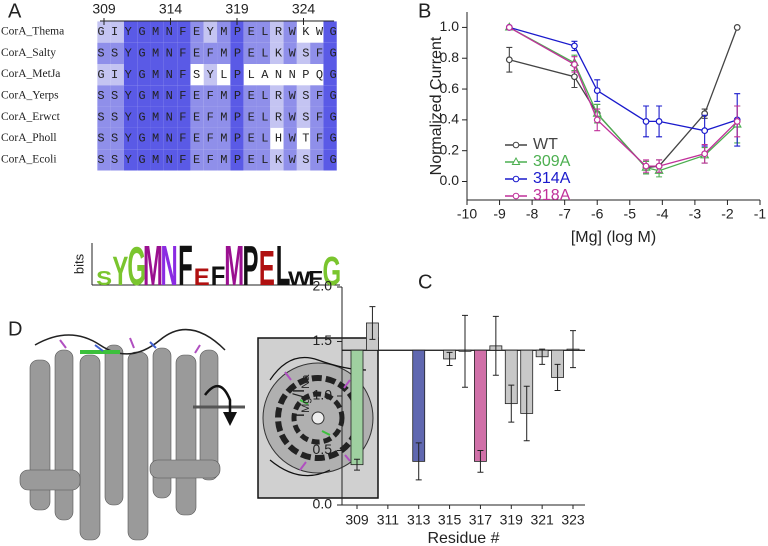  What do you see at coordinates (450, 149) in the screenshot?
I see `y-tick-label: 0.2` at bounding box center [450, 149].